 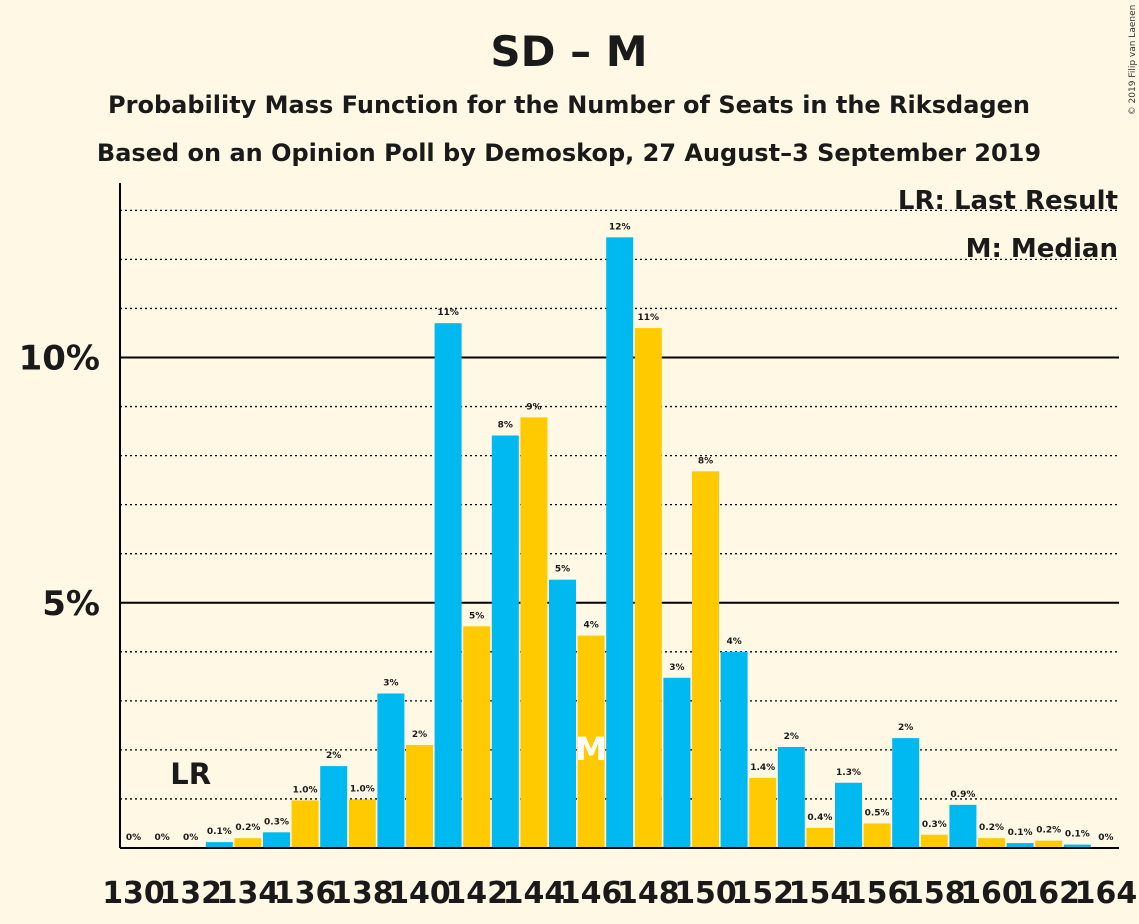 What do you see at coordinates (820, 893) in the screenshot?
I see `x-tick-label: 154` at bounding box center [820, 893].